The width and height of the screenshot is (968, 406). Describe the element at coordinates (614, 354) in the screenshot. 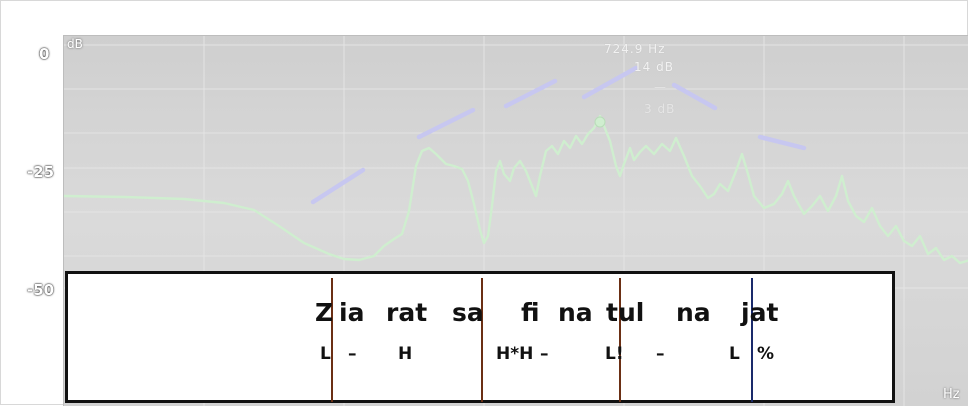

I see `tone-l-excl: L!` at that location.